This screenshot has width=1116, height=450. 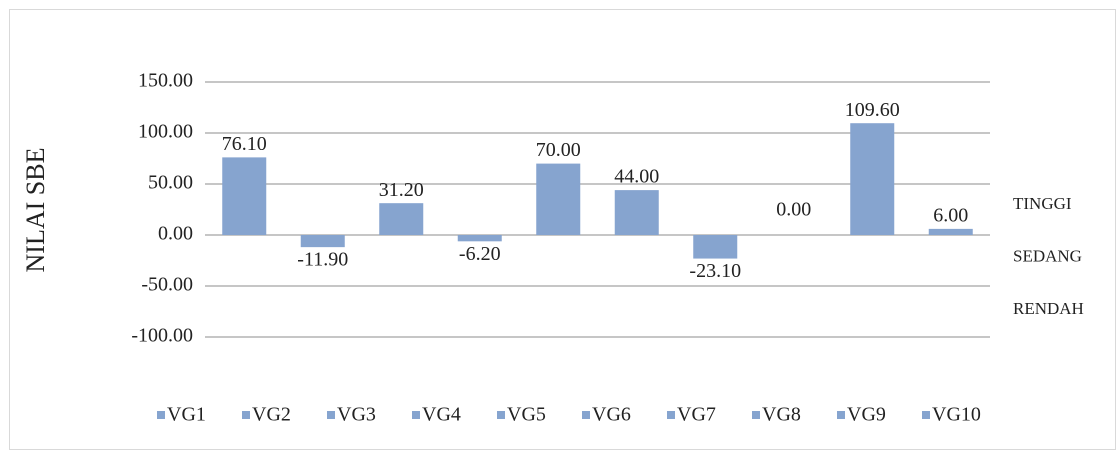 What do you see at coordinates (165, 132) in the screenshot?
I see `y-tick-label: 100.00` at bounding box center [165, 132].